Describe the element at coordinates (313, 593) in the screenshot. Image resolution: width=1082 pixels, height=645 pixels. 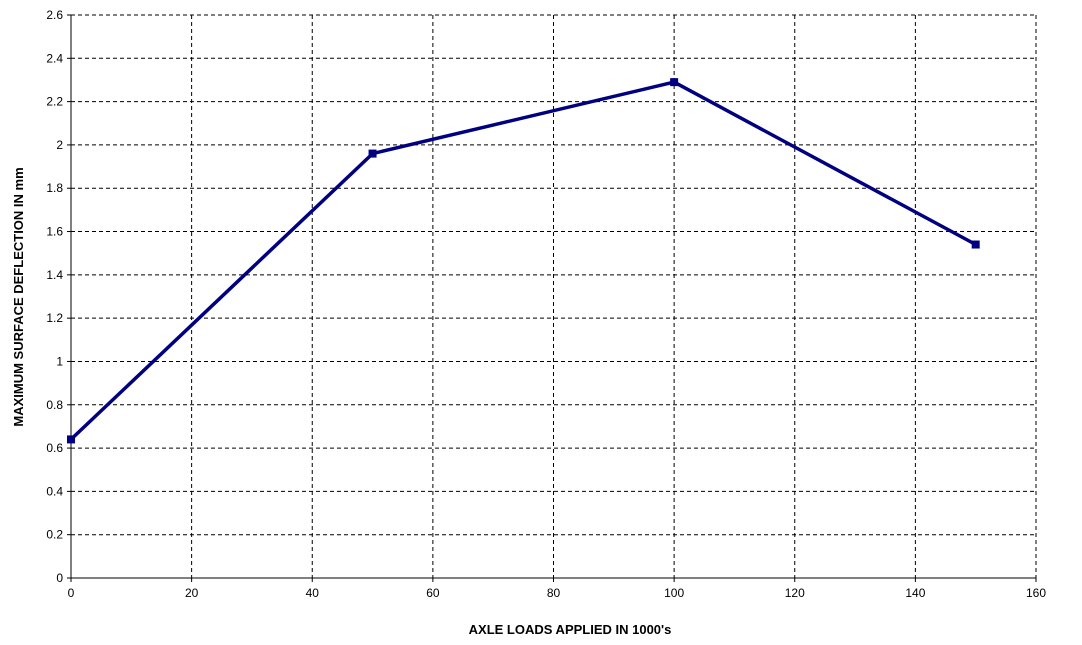
I see `x-tick-label: 40` at that location.